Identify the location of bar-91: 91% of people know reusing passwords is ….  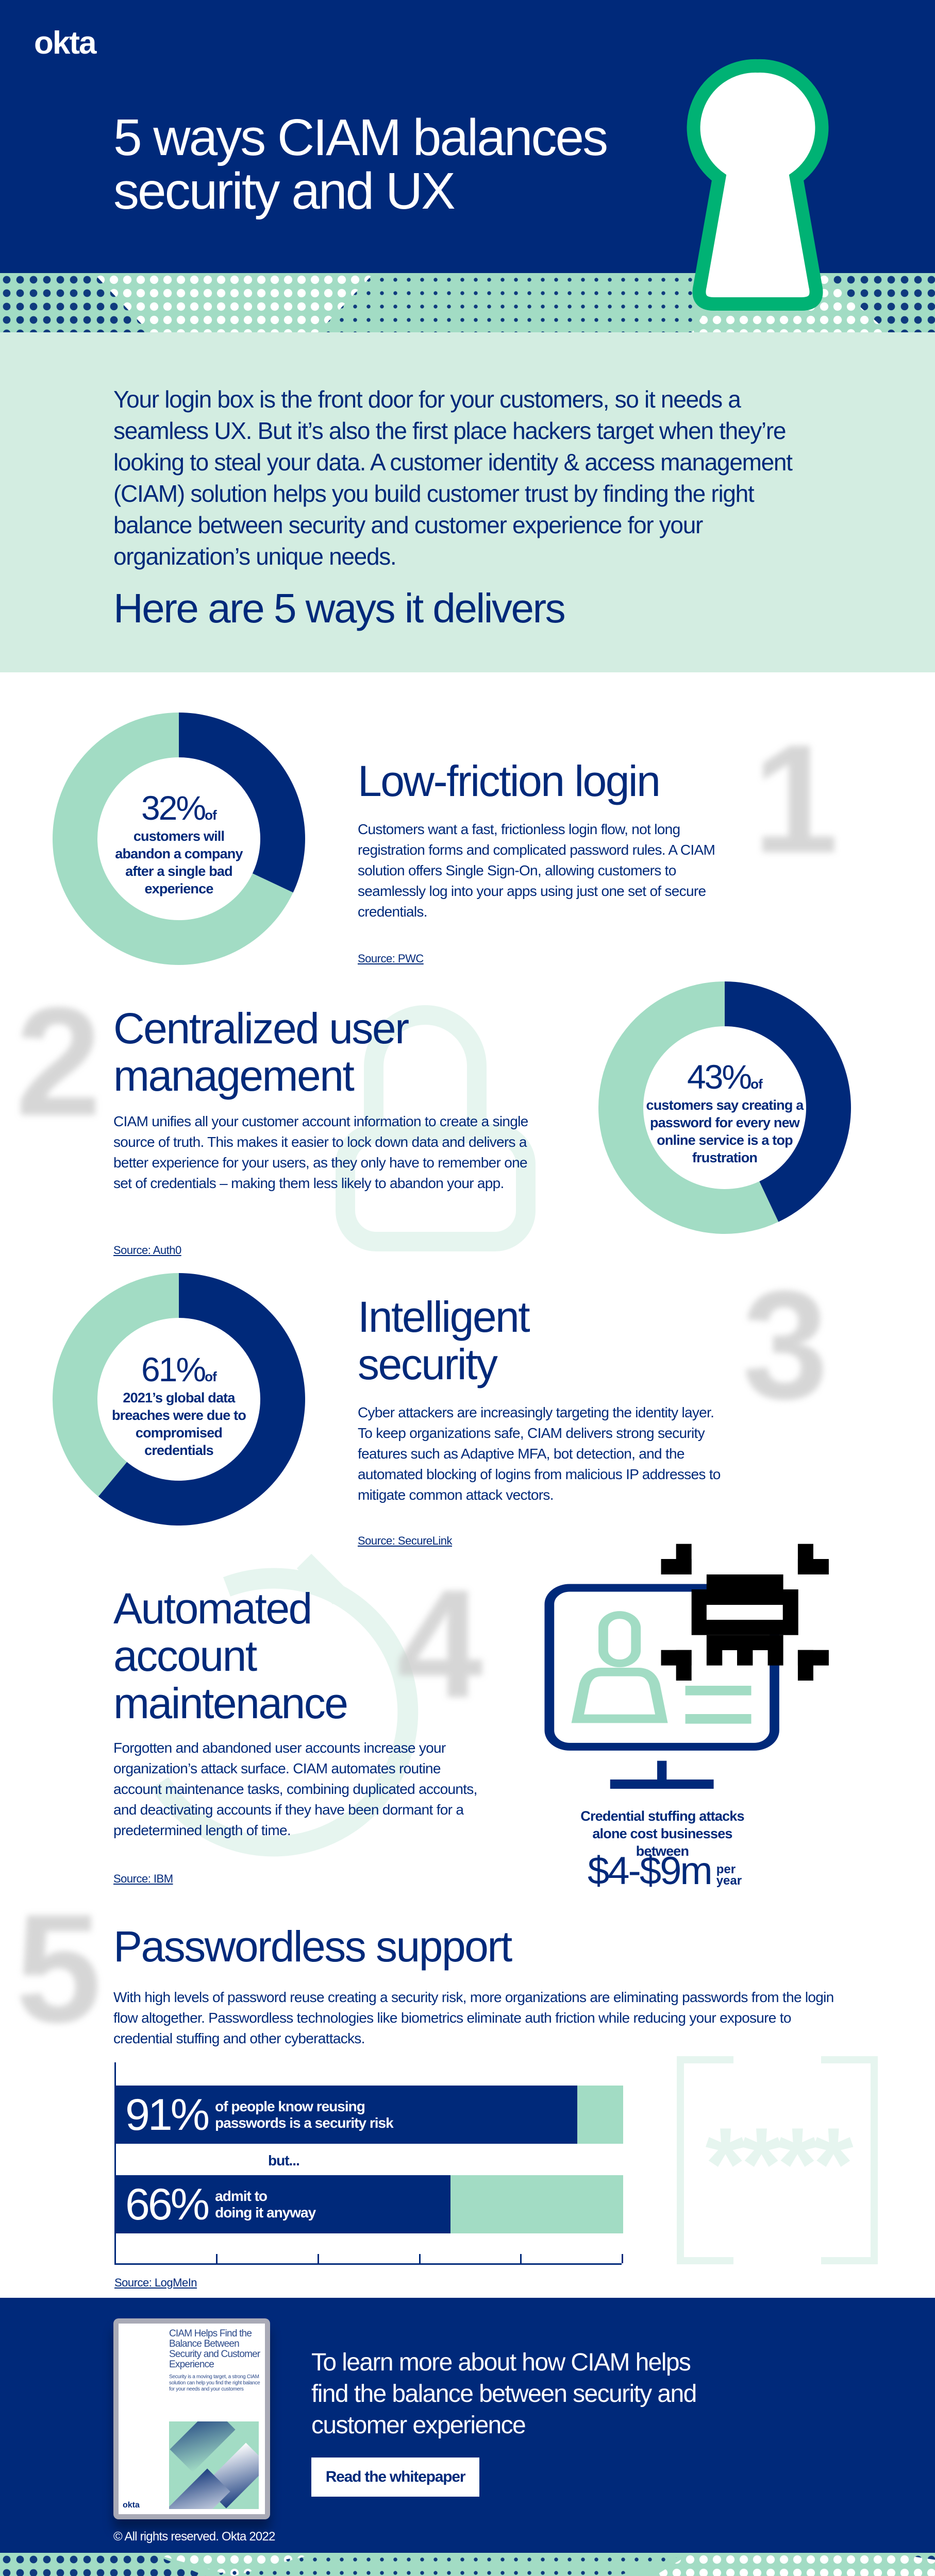
(369, 2115).